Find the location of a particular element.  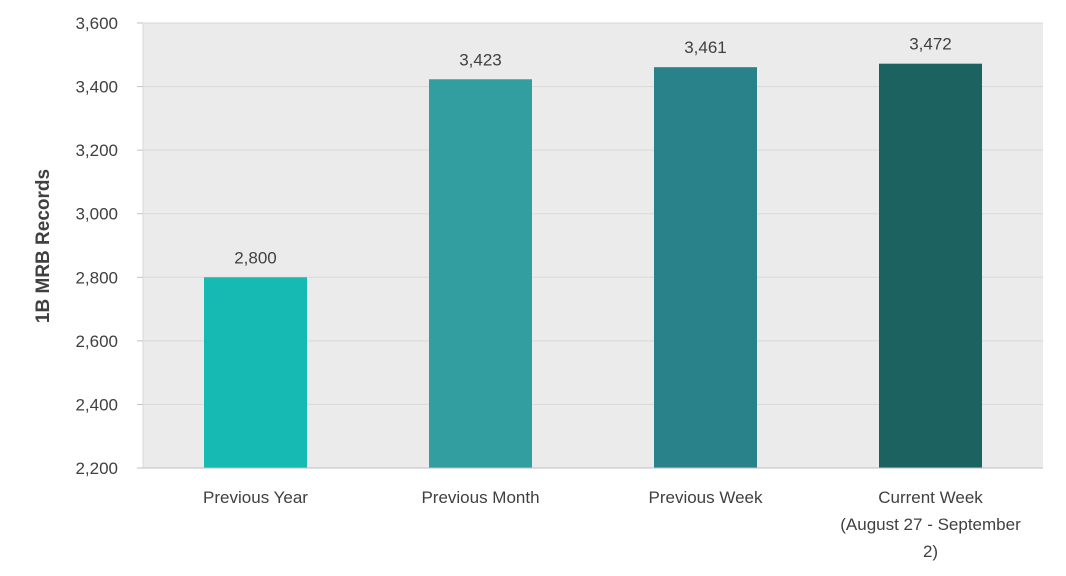

x-category-label: 2) is located at coordinates (930, 551).